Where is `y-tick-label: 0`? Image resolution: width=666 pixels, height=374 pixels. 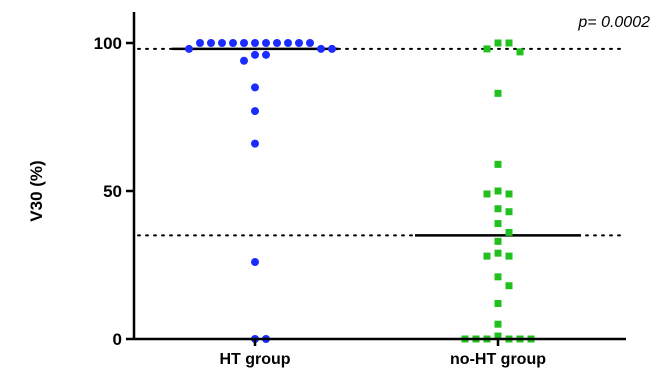
y-tick-label: 0 is located at coordinates (117, 339).